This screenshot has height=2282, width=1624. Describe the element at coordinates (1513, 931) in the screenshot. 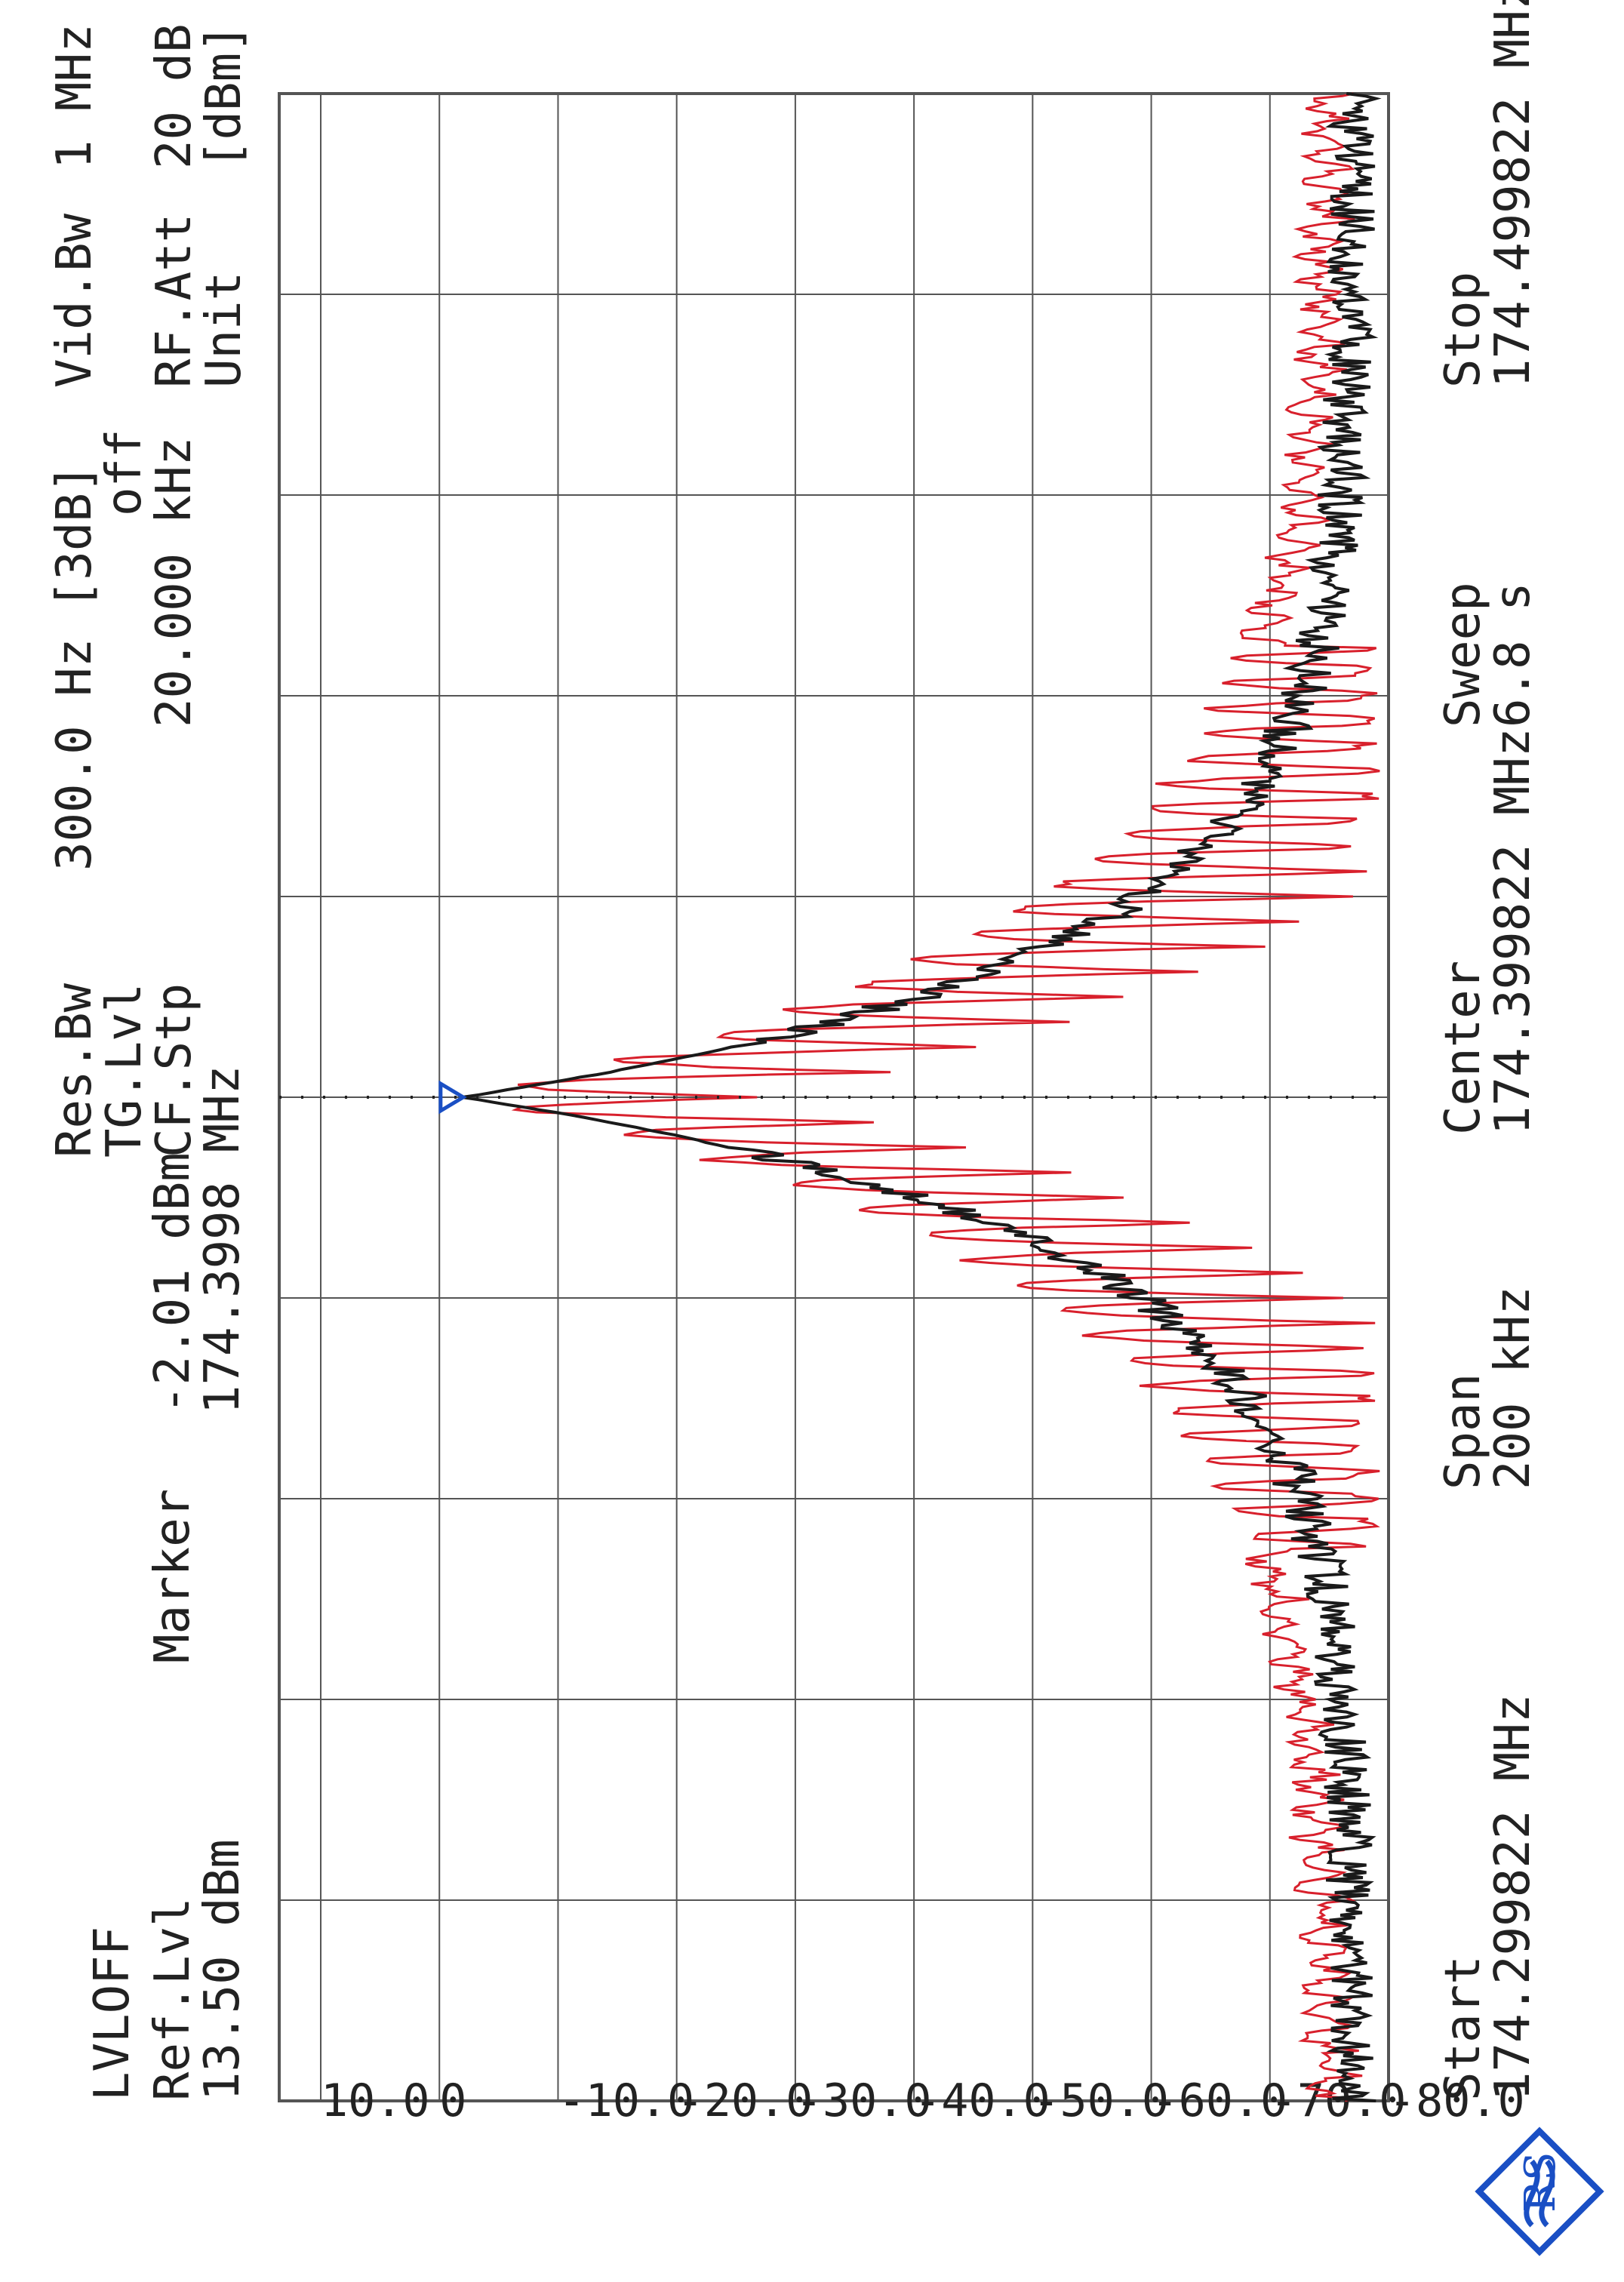

I see `center-value: 174.399822 MHz` at that location.